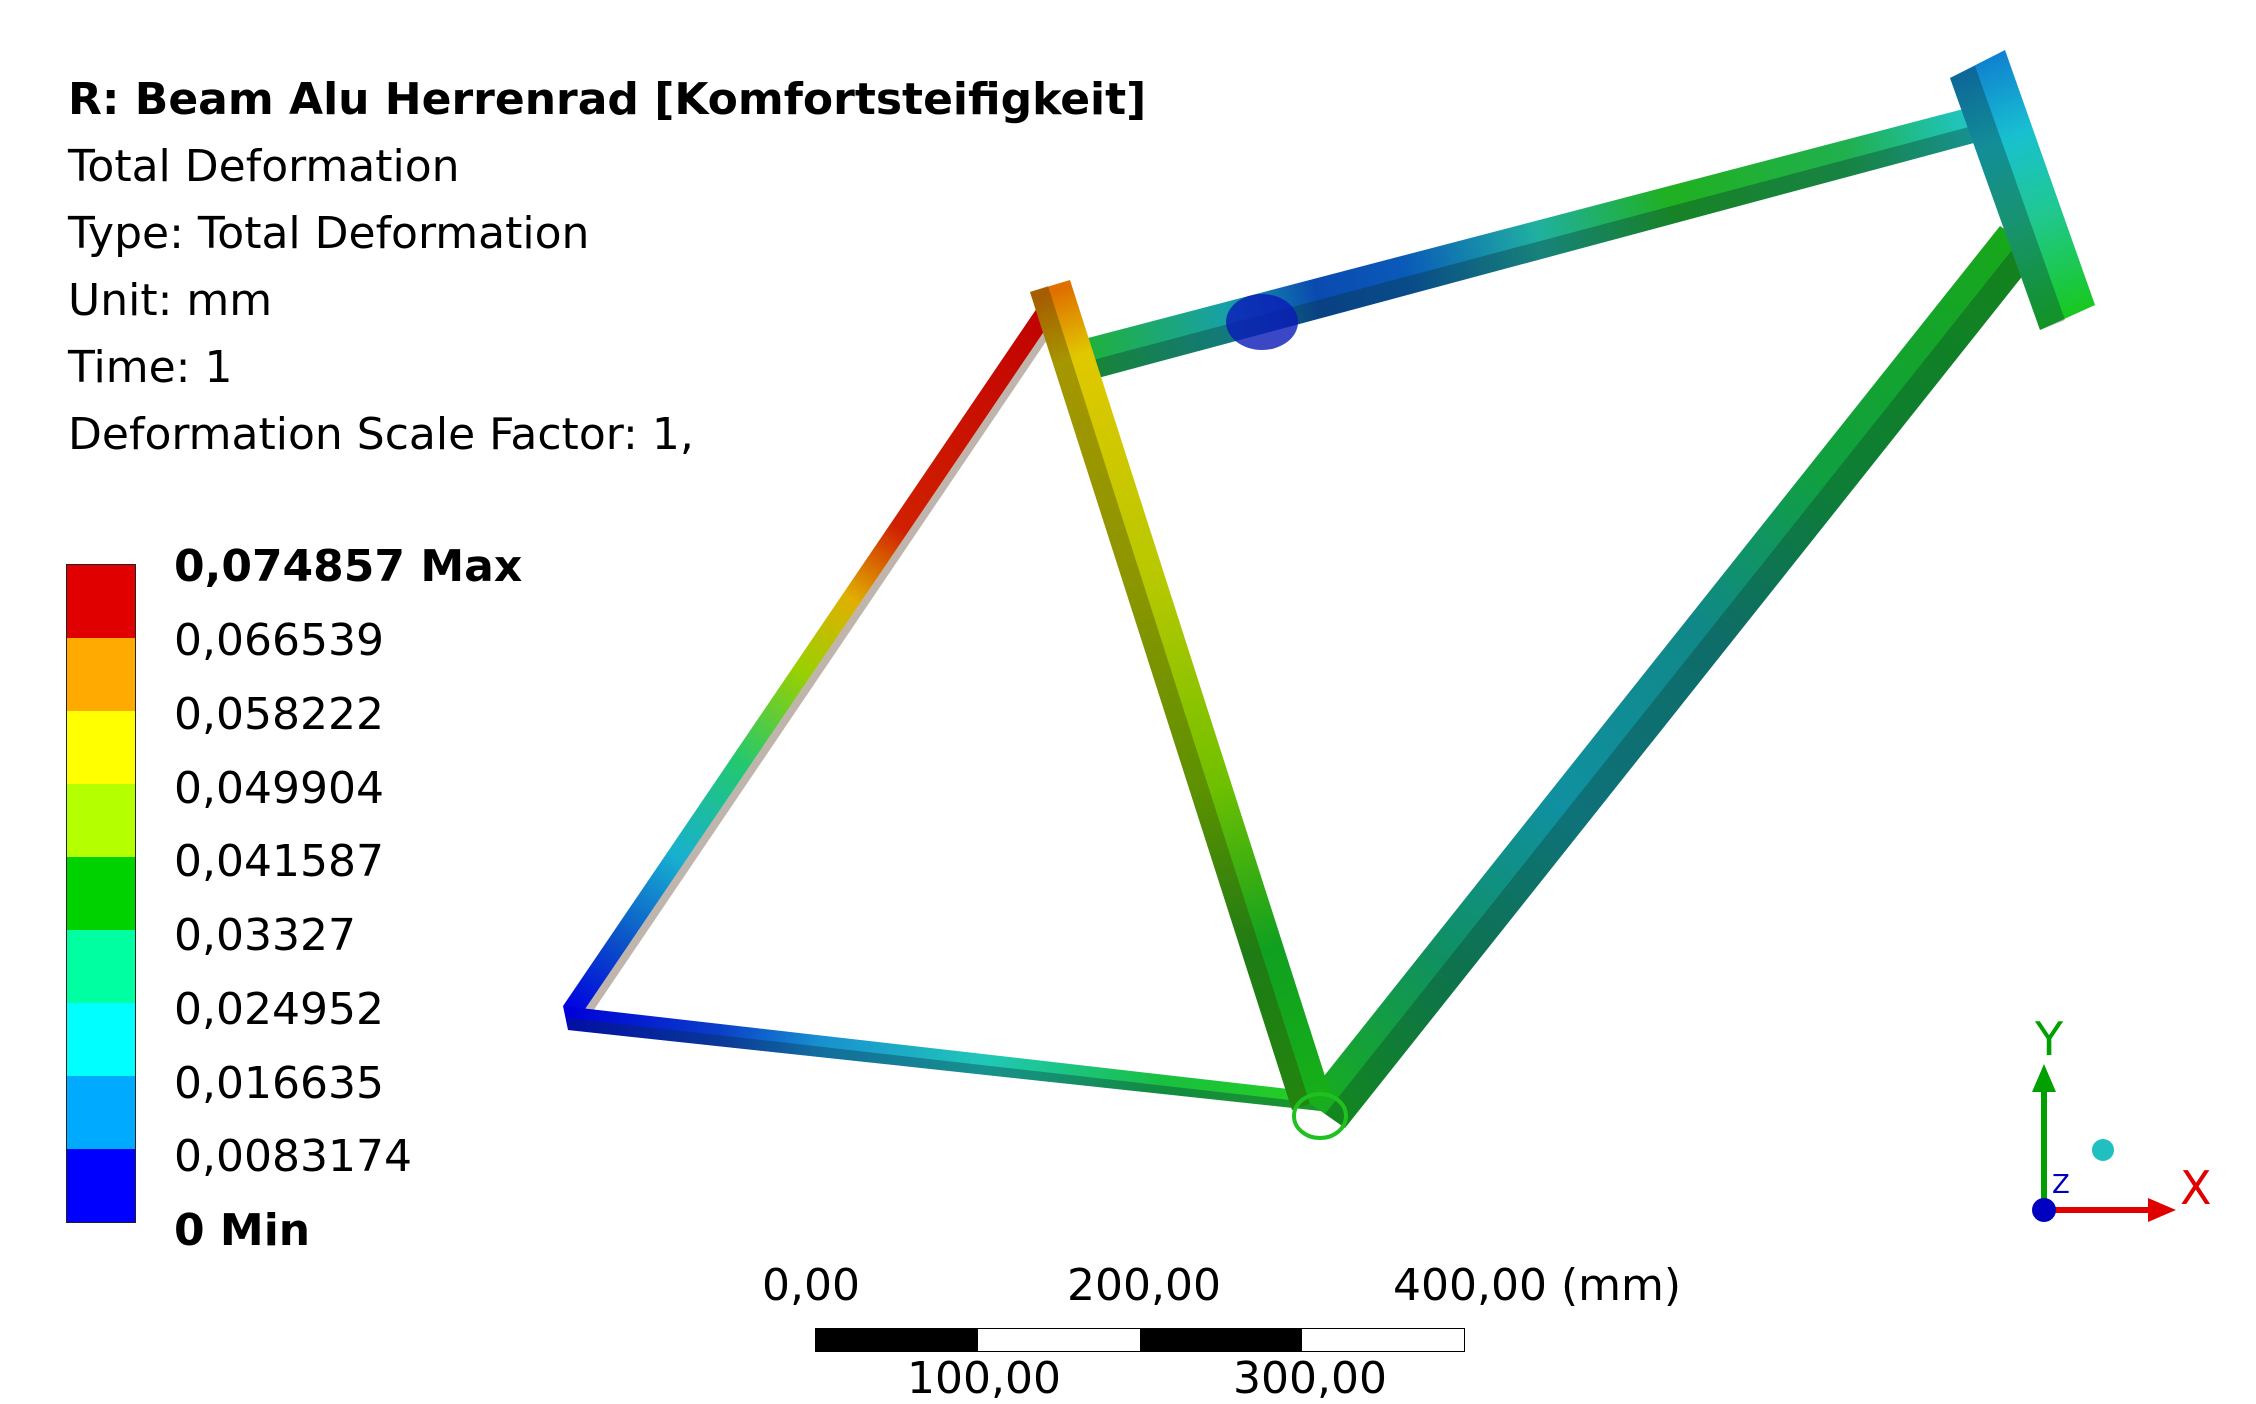  What do you see at coordinates (1320, 1116) in the screenshot?
I see `bottom-bracket` at bounding box center [1320, 1116].